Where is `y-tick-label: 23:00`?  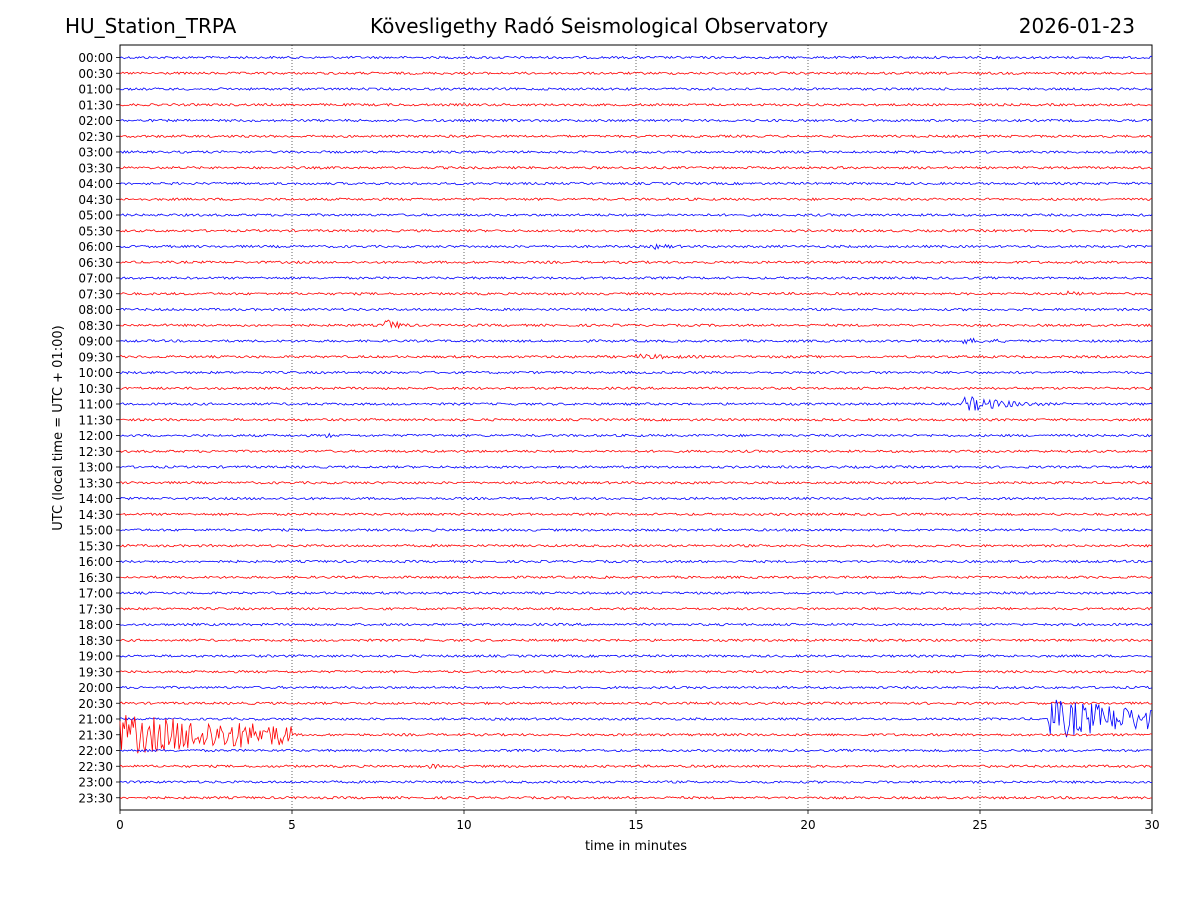 y-tick-label: 23:00 is located at coordinates (95, 783).